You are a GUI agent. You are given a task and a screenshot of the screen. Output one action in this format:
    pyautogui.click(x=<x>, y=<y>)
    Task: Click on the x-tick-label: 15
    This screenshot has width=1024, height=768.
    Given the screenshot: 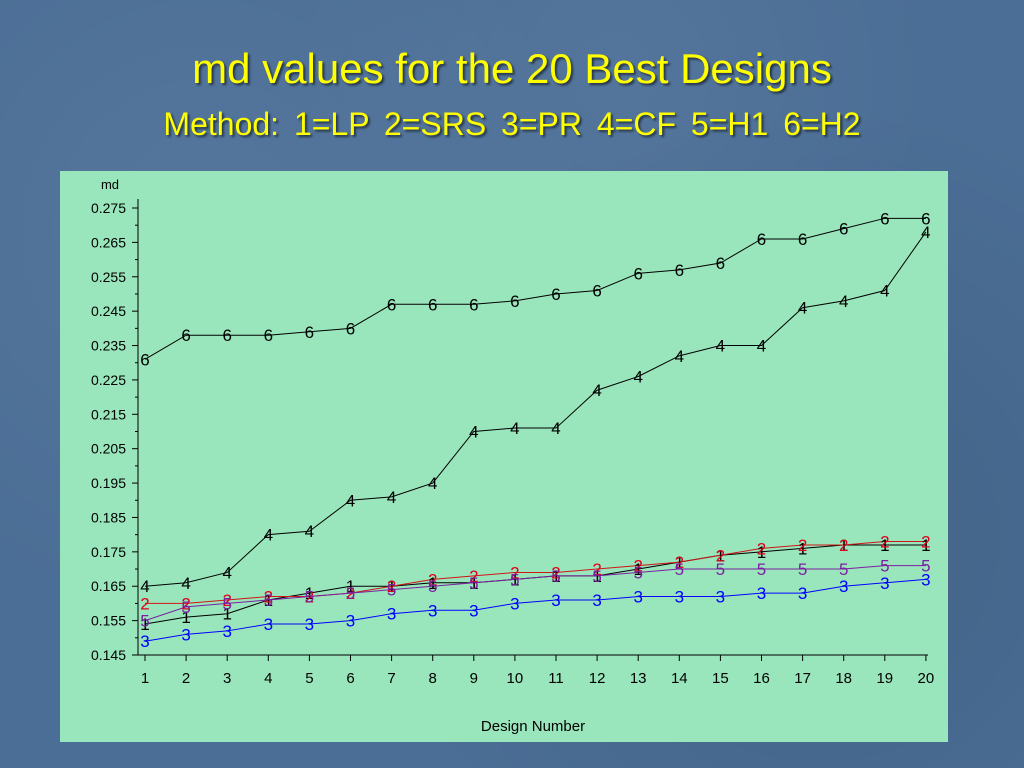 What is the action you would take?
    pyautogui.click(x=720, y=678)
    